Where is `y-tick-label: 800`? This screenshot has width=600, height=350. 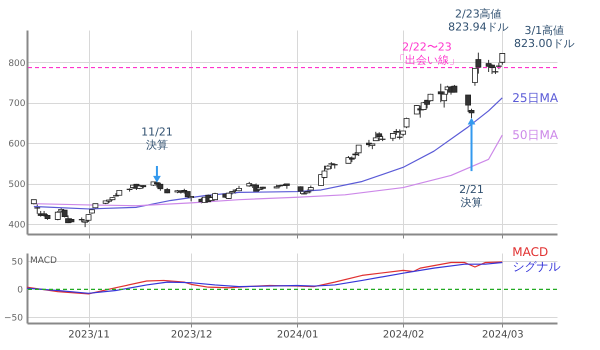 y-tick-label: 800 is located at coordinates (17, 63).